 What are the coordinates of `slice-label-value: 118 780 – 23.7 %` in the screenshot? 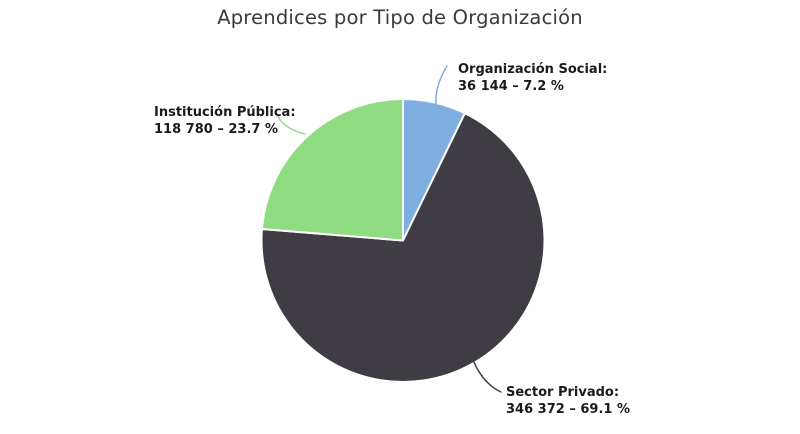 It's located at (216, 129).